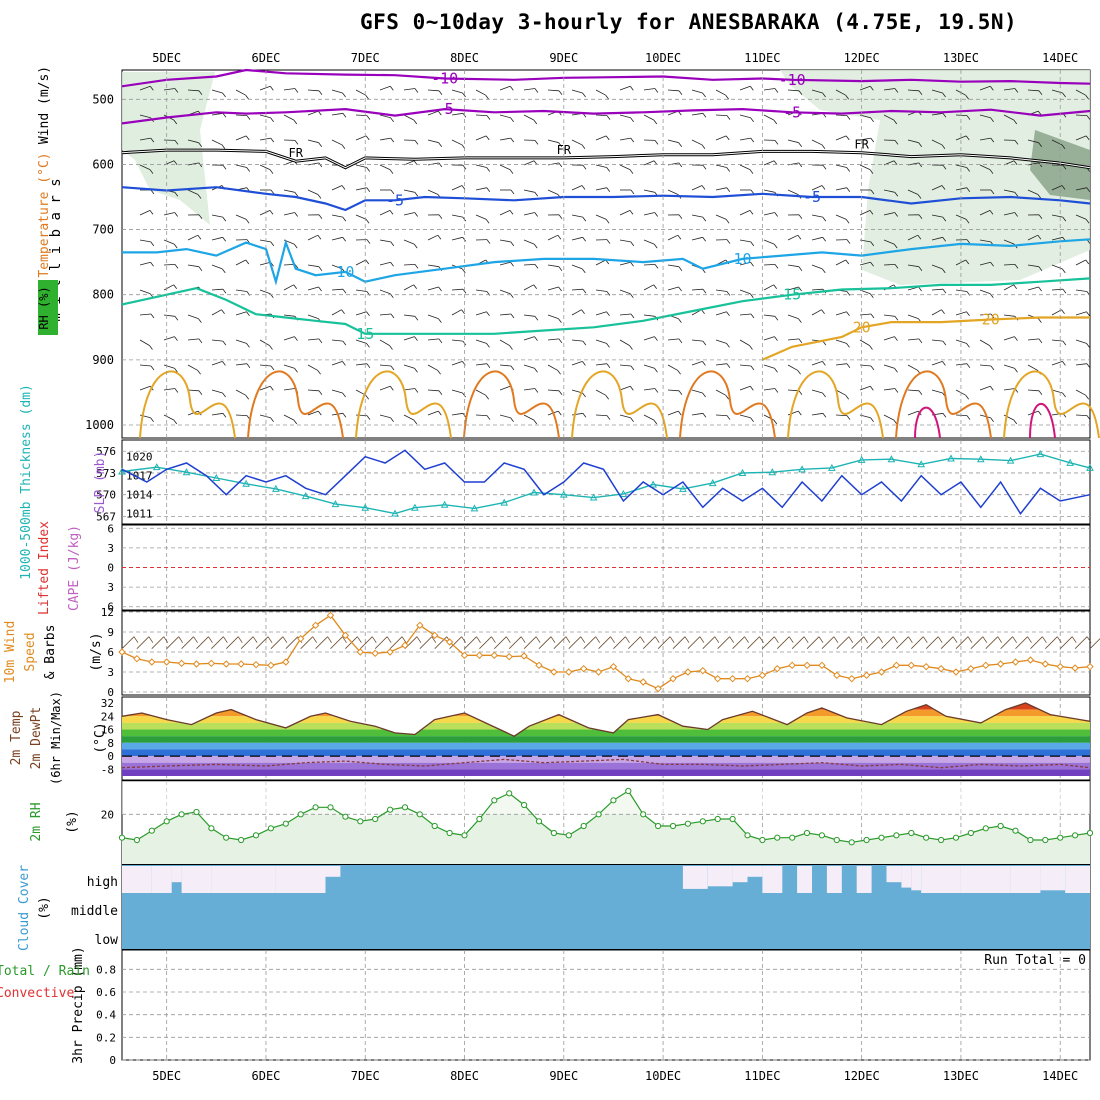 The height and width of the screenshot is (1100, 1100). What do you see at coordinates (110, 632) in the screenshot?
I see `wind-tick-label: 9` at bounding box center [110, 632].